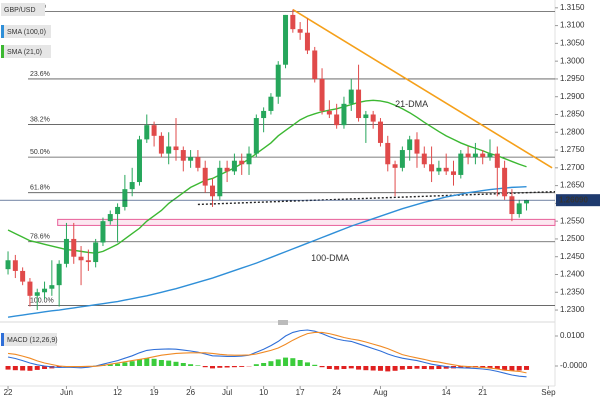 The image size is (600, 400). I want to click on panel-handle, so click(283, 322).